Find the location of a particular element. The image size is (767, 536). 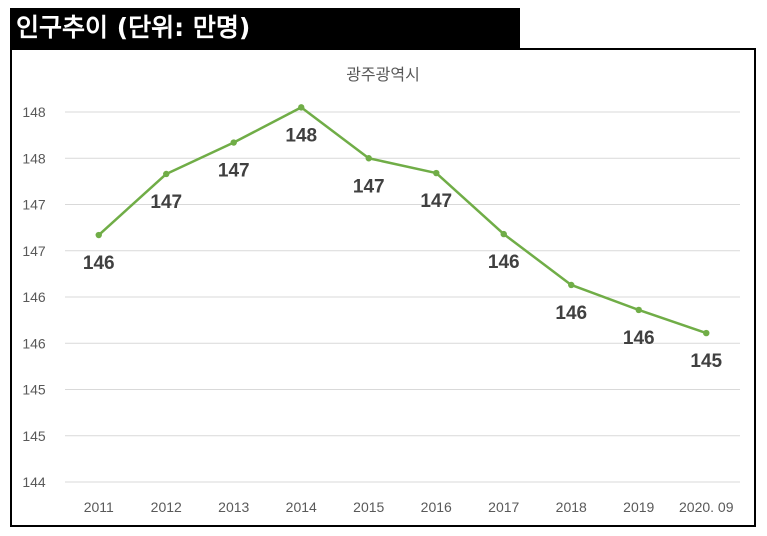

y-axis-ticks: 144 145 145 146 146 147 147 148 148 is located at coordinates (34, 297).